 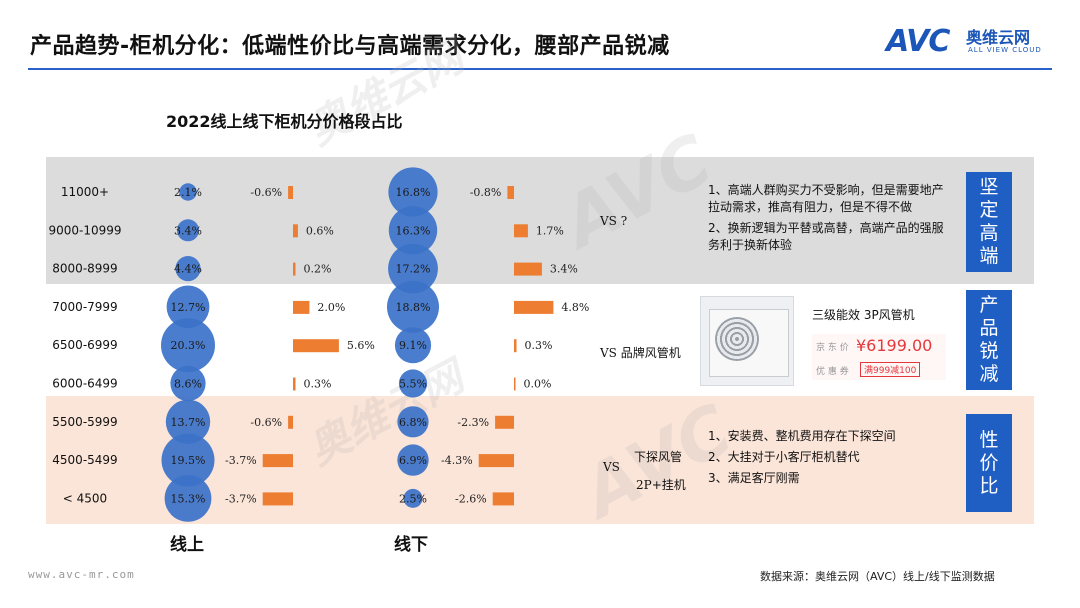 What do you see at coordinates (361, 345) in the screenshot?
I see `change-label: 5.6%` at bounding box center [361, 345].